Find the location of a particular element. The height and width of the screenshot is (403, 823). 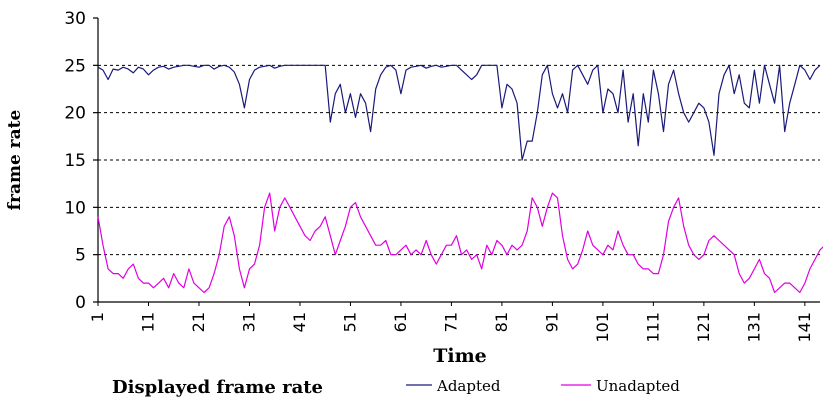

x-tick-label: 1 is located at coordinates (97, 317).